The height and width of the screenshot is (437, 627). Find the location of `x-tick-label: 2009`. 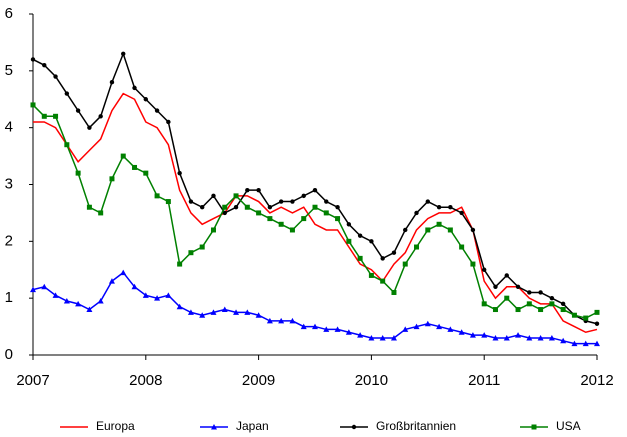

x-tick-label: 2009 is located at coordinates (258, 380).